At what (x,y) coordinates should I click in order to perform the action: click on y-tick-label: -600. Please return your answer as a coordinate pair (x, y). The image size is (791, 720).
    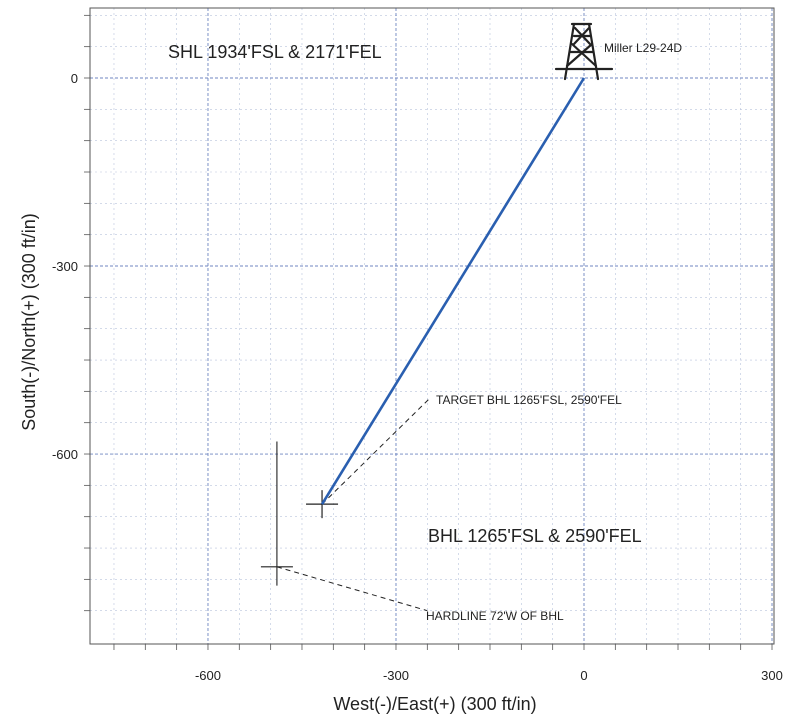
    Looking at the image, I should click on (65, 454).